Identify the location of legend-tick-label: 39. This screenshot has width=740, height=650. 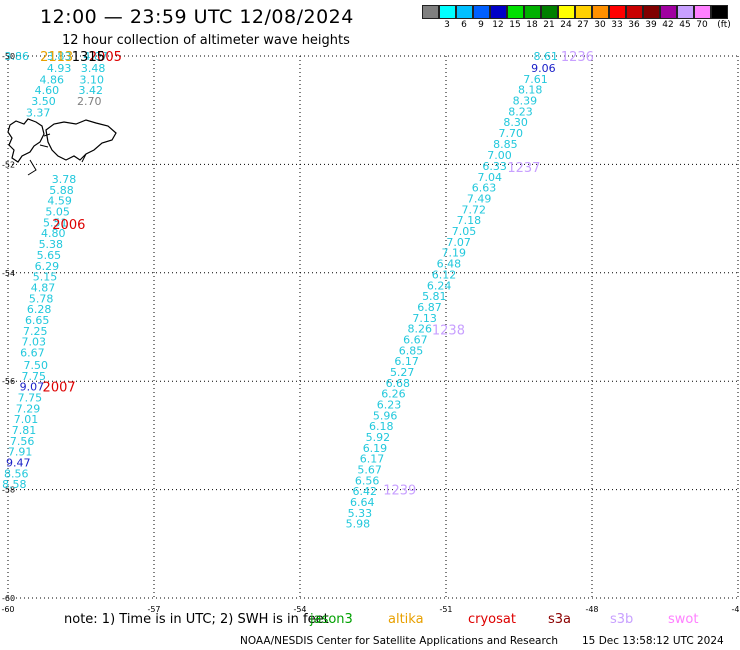
(651, 25).